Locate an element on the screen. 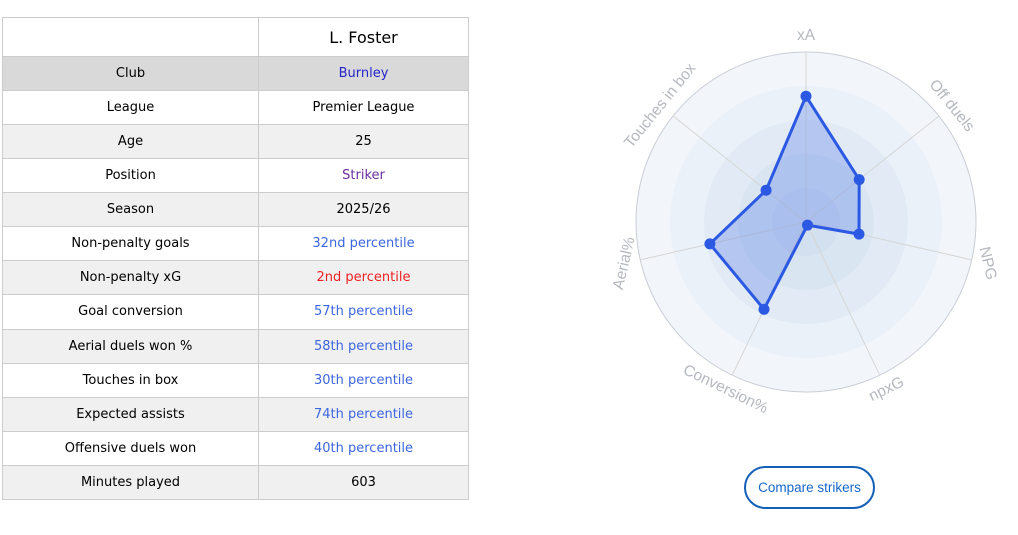 The height and width of the screenshot is (535, 1018). stat-value-text: 32nd percentile is located at coordinates (363, 244).